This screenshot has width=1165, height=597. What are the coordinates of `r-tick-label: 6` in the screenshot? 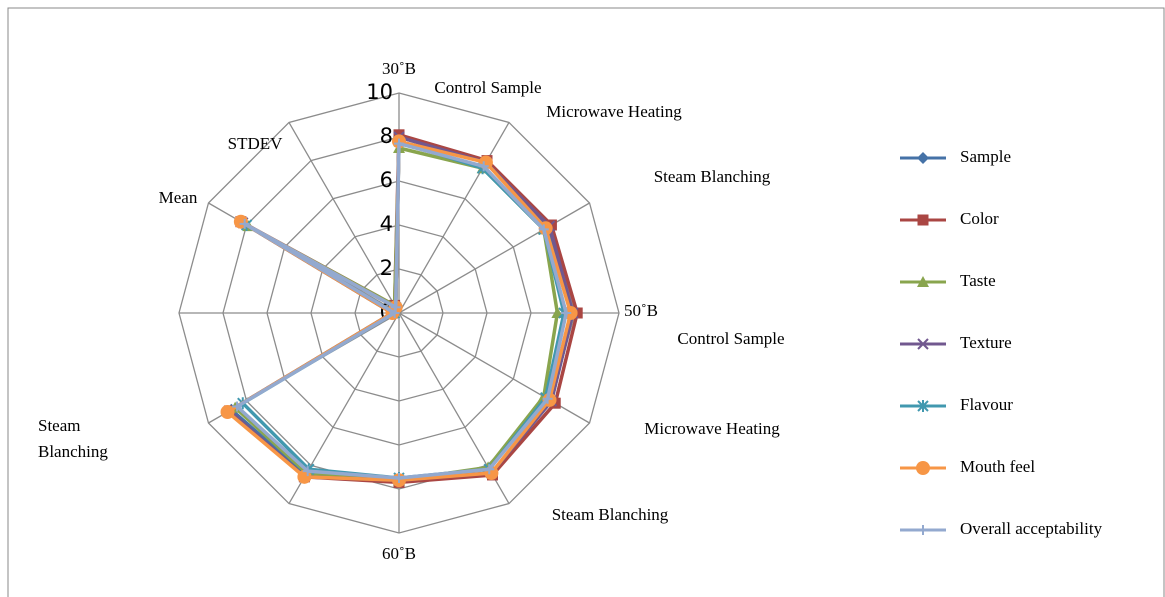 It's located at (386, 180).